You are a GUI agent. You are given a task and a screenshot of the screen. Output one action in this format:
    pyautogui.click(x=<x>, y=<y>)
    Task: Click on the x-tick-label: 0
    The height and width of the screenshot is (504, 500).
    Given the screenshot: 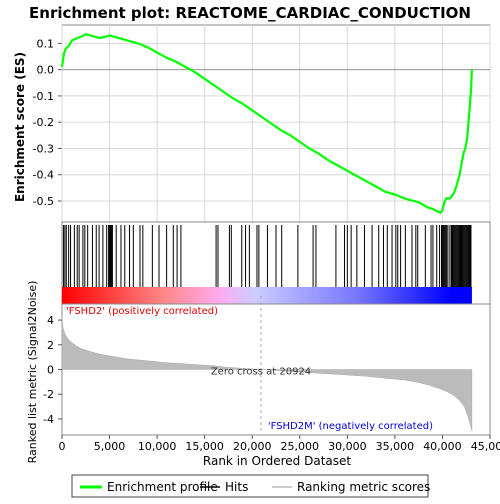 What is the action you would take?
    pyautogui.click(x=62, y=446)
    